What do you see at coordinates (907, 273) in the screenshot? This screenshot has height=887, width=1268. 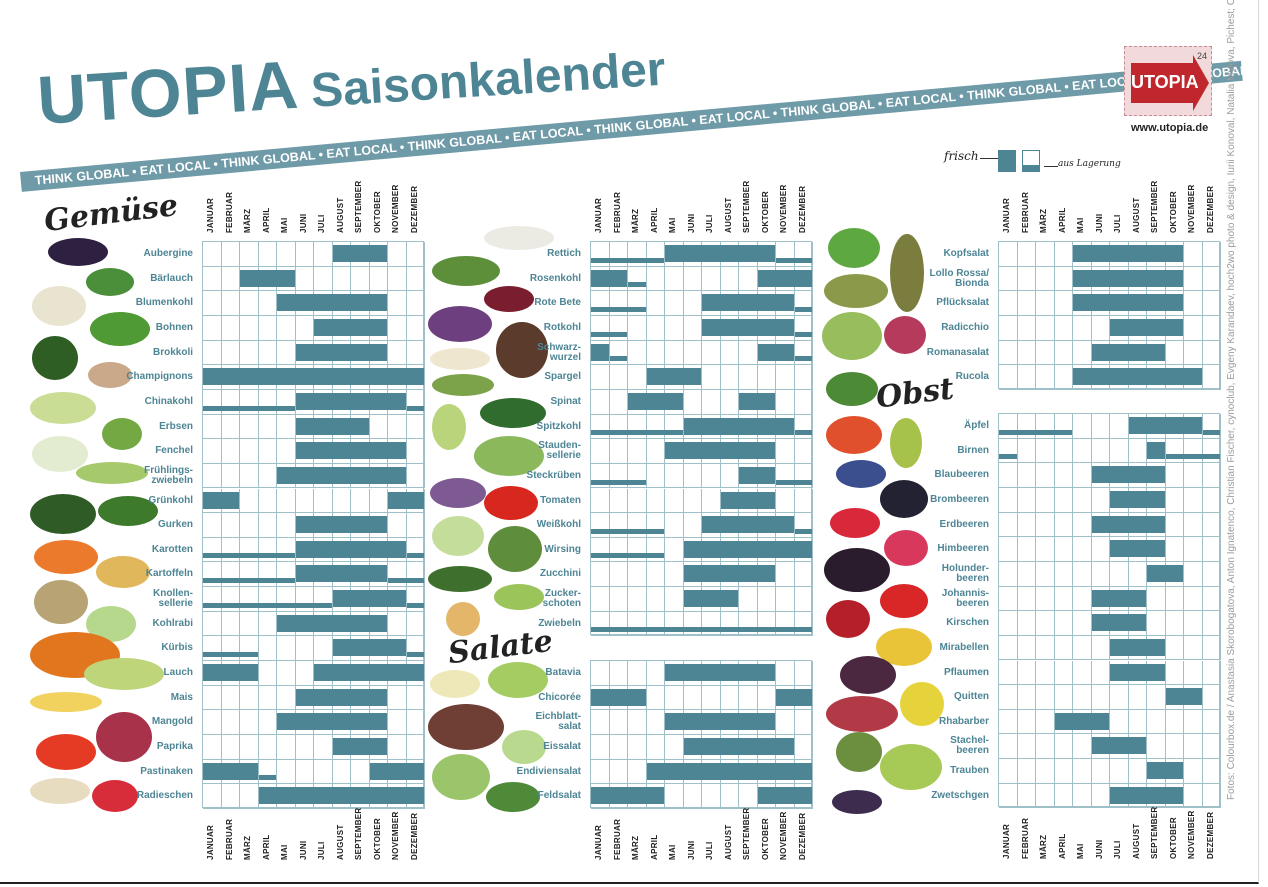 I see `pick-lettuce-icon` at bounding box center [907, 273].